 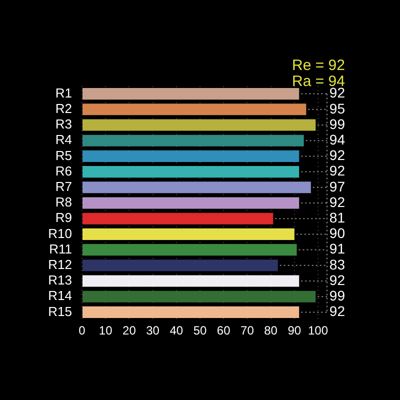 I want to click on y-tick-label: R15, so click(x=60, y=311).